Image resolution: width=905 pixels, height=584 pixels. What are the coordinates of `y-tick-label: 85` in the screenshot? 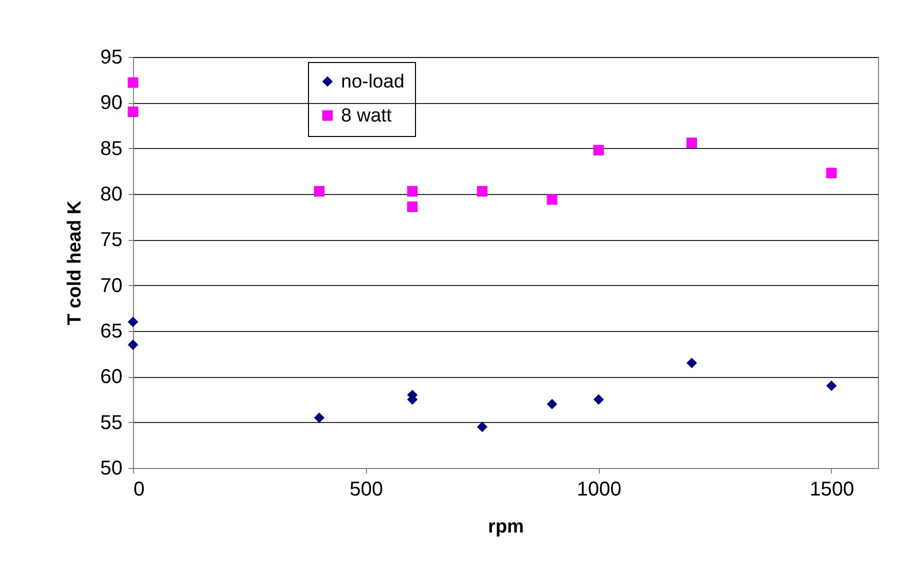 It's located at (111, 149).